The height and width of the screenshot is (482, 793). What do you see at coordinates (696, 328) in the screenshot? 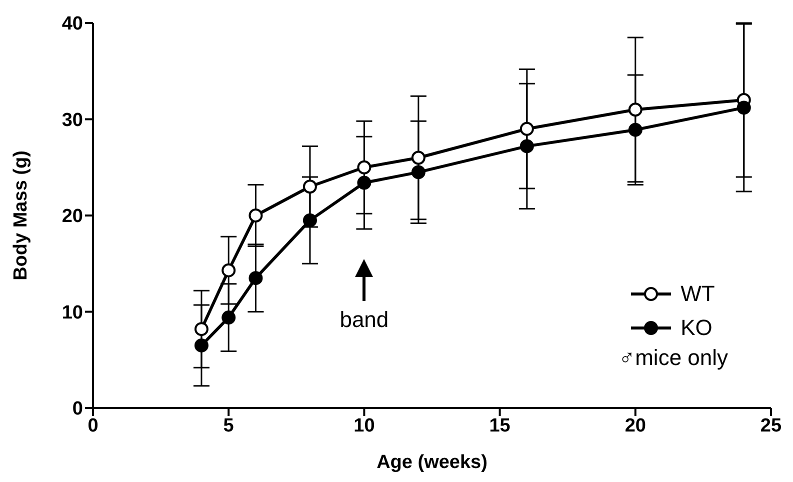
I see `legend-label: KO` at bounding box center [696, 328].